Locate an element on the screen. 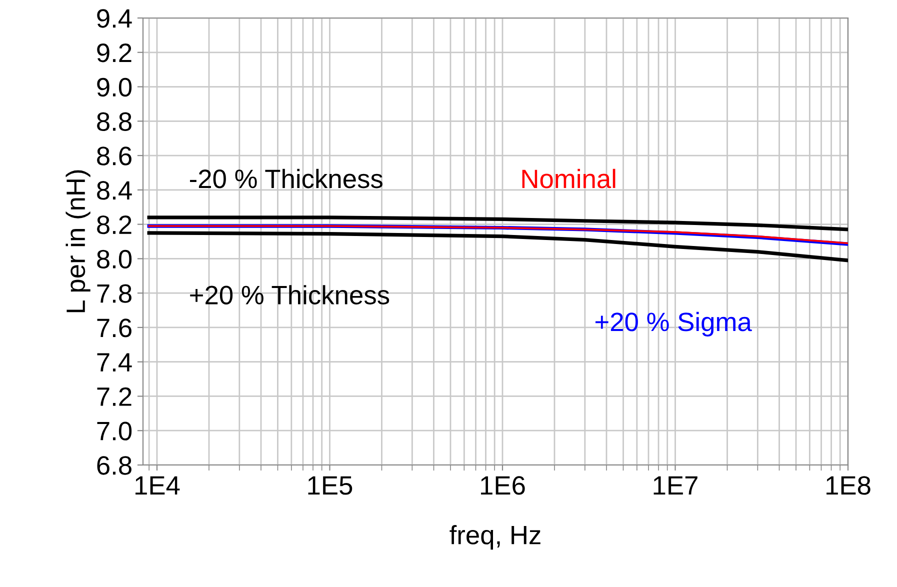 This screenshot has width=897, height=587. x-tick-label: 1E8 is located at coordinates (848, 485).